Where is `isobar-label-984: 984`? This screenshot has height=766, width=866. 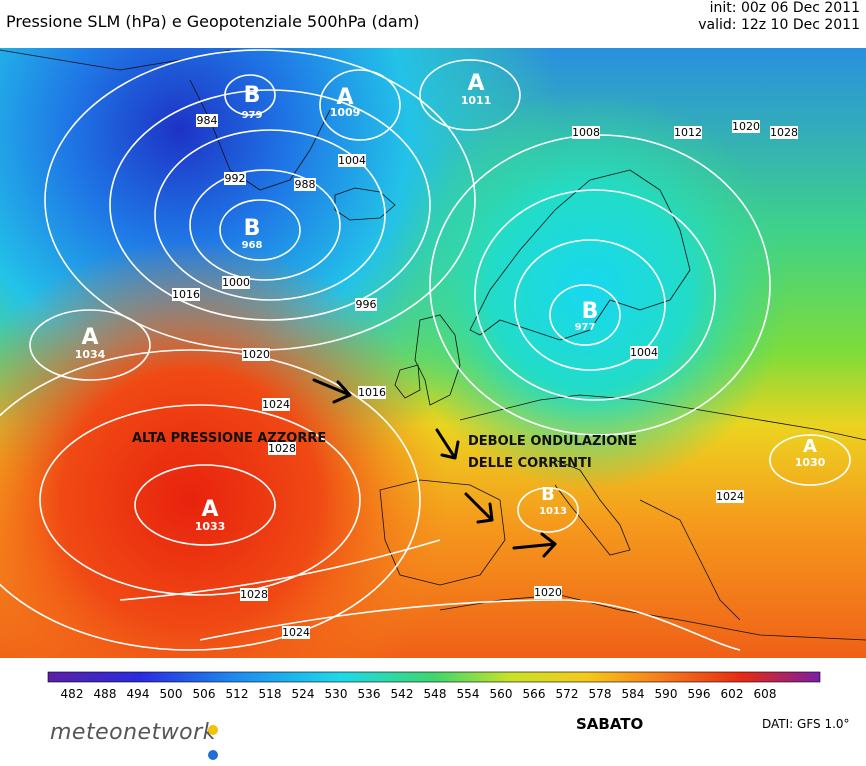 isobar-label-984: 984 is located at coordinates (207, 120).